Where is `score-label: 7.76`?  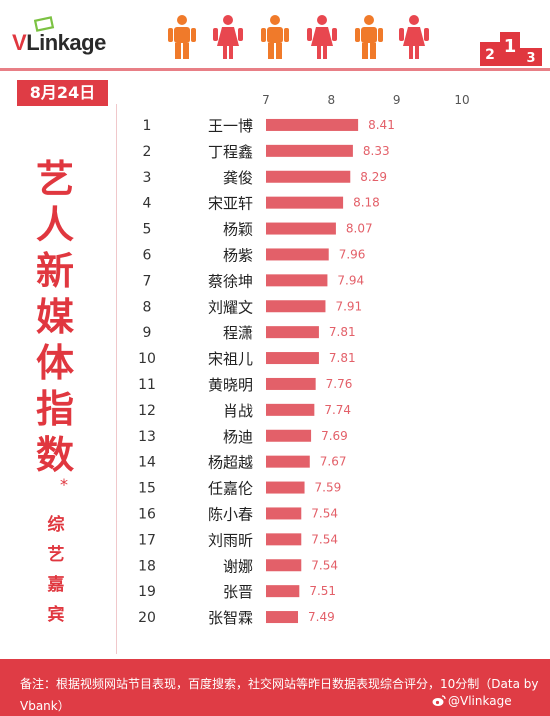
score-label: 7.76 is located at coordinates (339, 384).